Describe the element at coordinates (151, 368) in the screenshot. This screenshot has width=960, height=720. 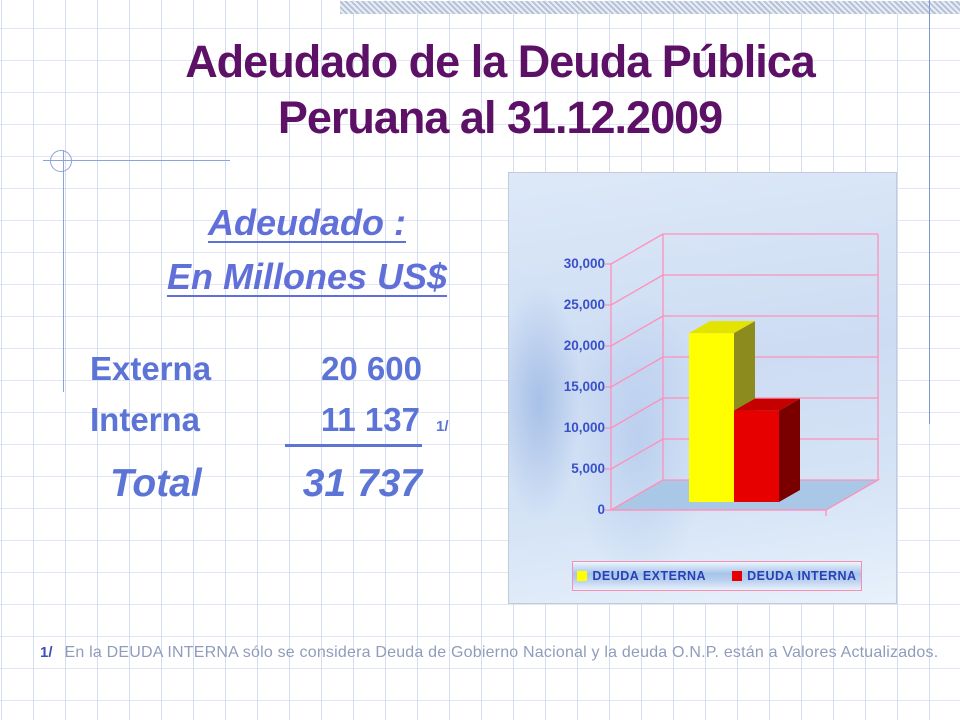
I see `externa-label: Externa` at that location.